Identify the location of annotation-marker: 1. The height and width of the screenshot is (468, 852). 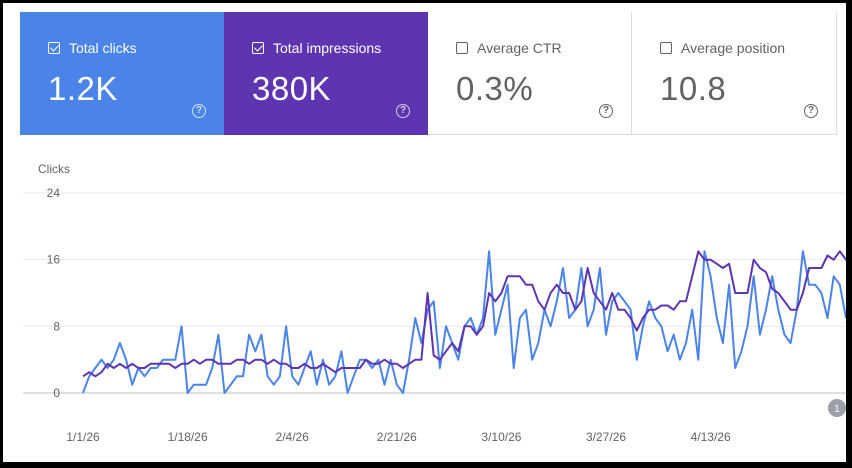
(837, 408).